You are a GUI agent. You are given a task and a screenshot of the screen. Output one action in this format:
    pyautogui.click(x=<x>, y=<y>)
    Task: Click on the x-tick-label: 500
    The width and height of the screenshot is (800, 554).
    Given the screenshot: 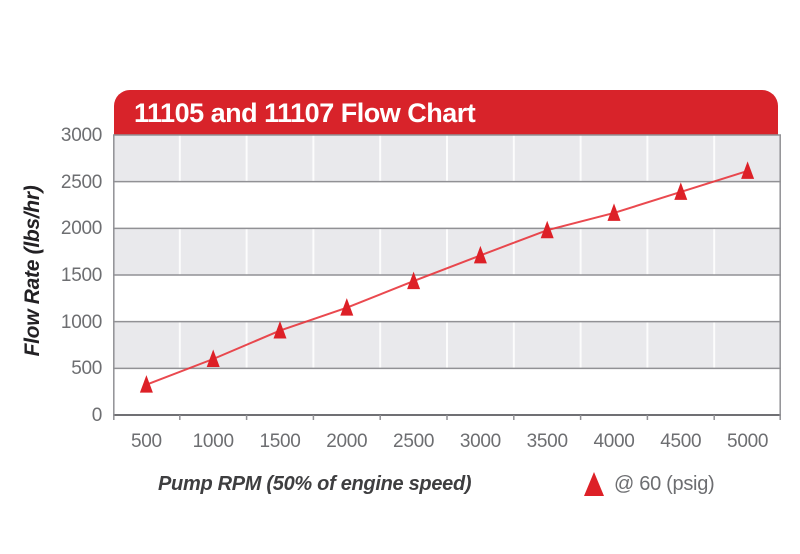 What is the action you would take?
    pyautogui.click(x=146, y=441)
    